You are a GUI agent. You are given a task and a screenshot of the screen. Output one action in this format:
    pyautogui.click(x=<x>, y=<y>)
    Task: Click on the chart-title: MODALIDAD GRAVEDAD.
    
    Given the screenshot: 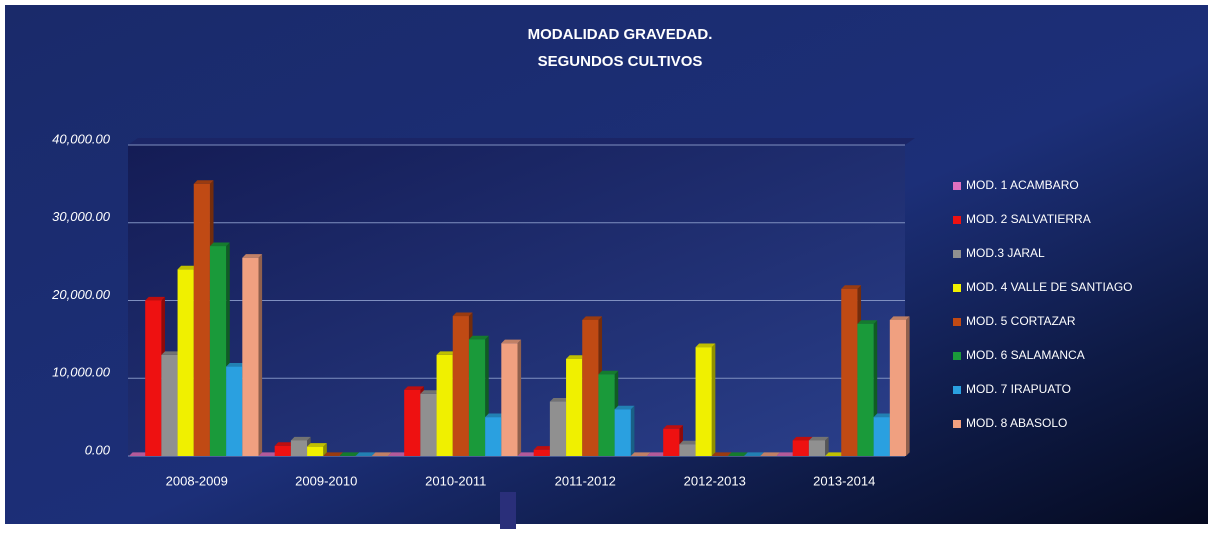 What is the action you would take?
    pyautogui.click(x=620, y=34)
    